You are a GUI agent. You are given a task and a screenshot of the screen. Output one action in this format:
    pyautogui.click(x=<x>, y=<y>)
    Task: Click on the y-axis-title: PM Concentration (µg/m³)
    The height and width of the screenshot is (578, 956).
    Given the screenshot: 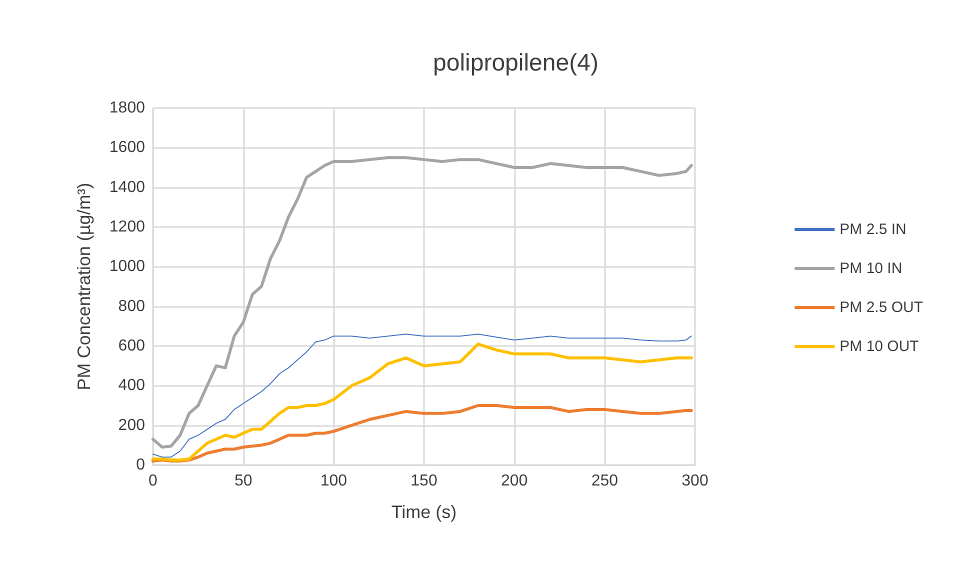 What is the action you would take?
    pyautogui.click(x=84, y=286)
    